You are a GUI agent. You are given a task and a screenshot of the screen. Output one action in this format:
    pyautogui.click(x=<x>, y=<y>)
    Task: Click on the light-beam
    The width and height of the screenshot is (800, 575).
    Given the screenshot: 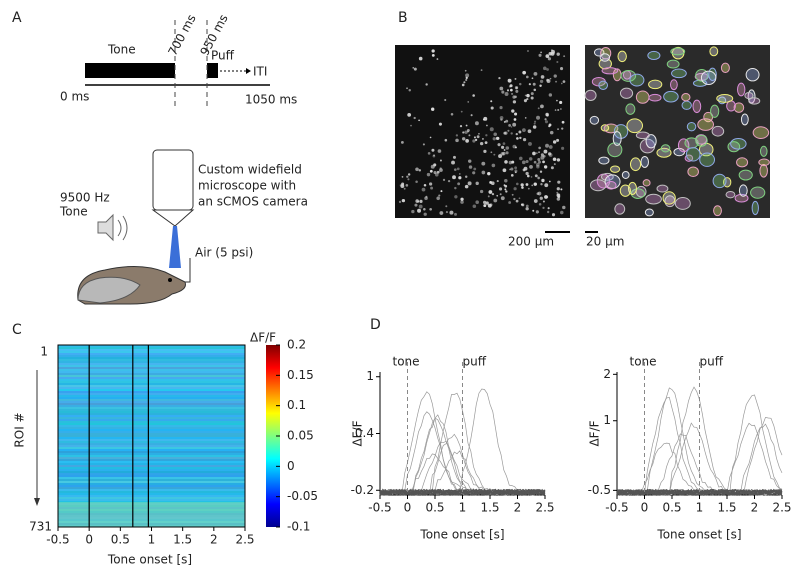 What is the action you would take?
    pyautogui.click(x=175, y=247)
    